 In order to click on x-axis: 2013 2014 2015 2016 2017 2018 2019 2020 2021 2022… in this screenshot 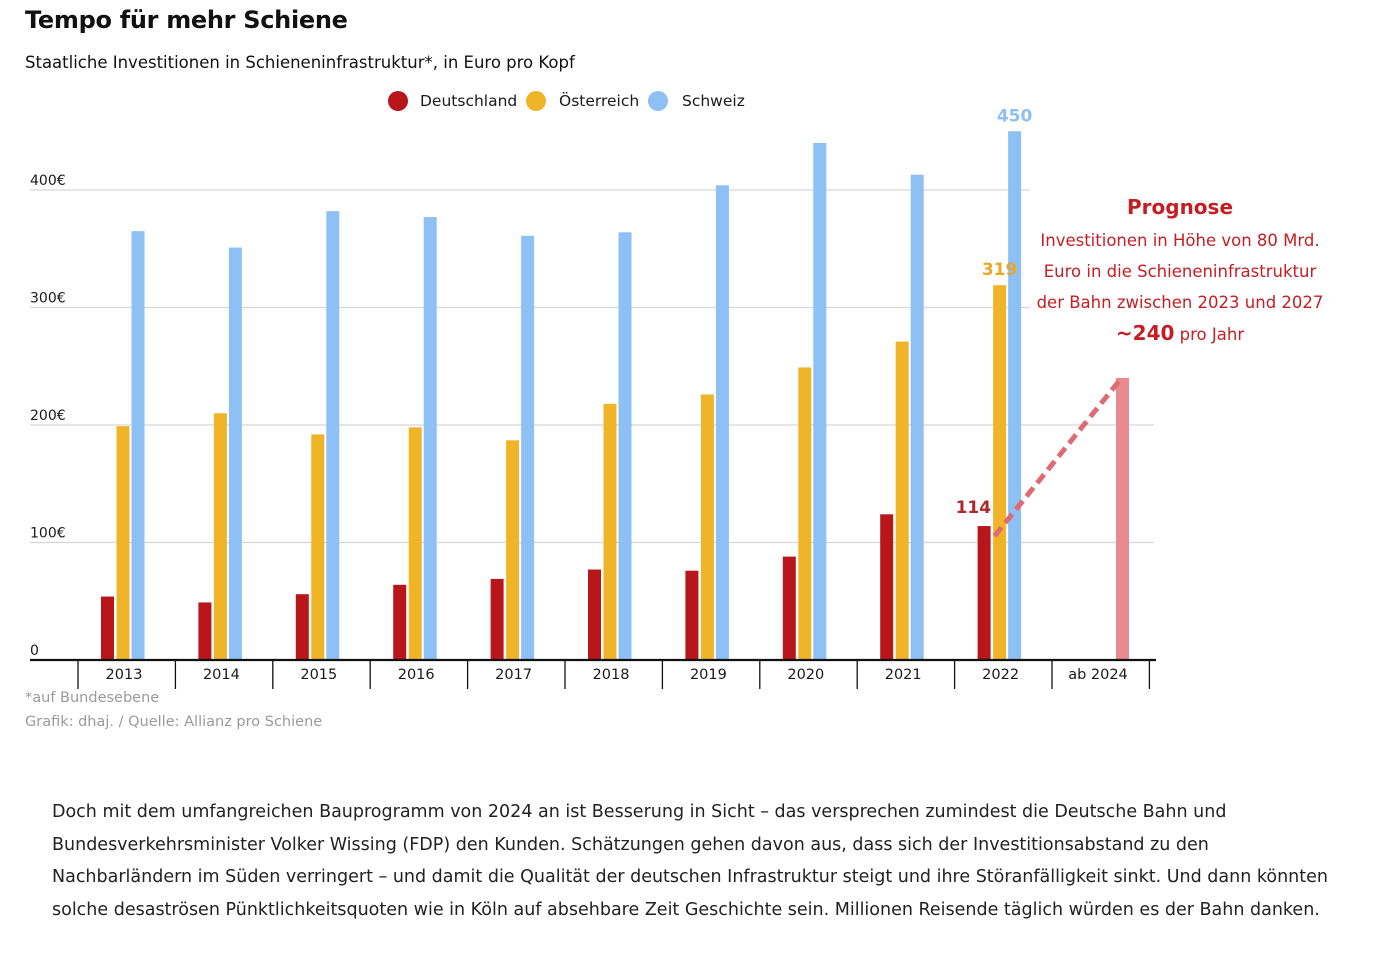, I will do `click(593, 673)`.